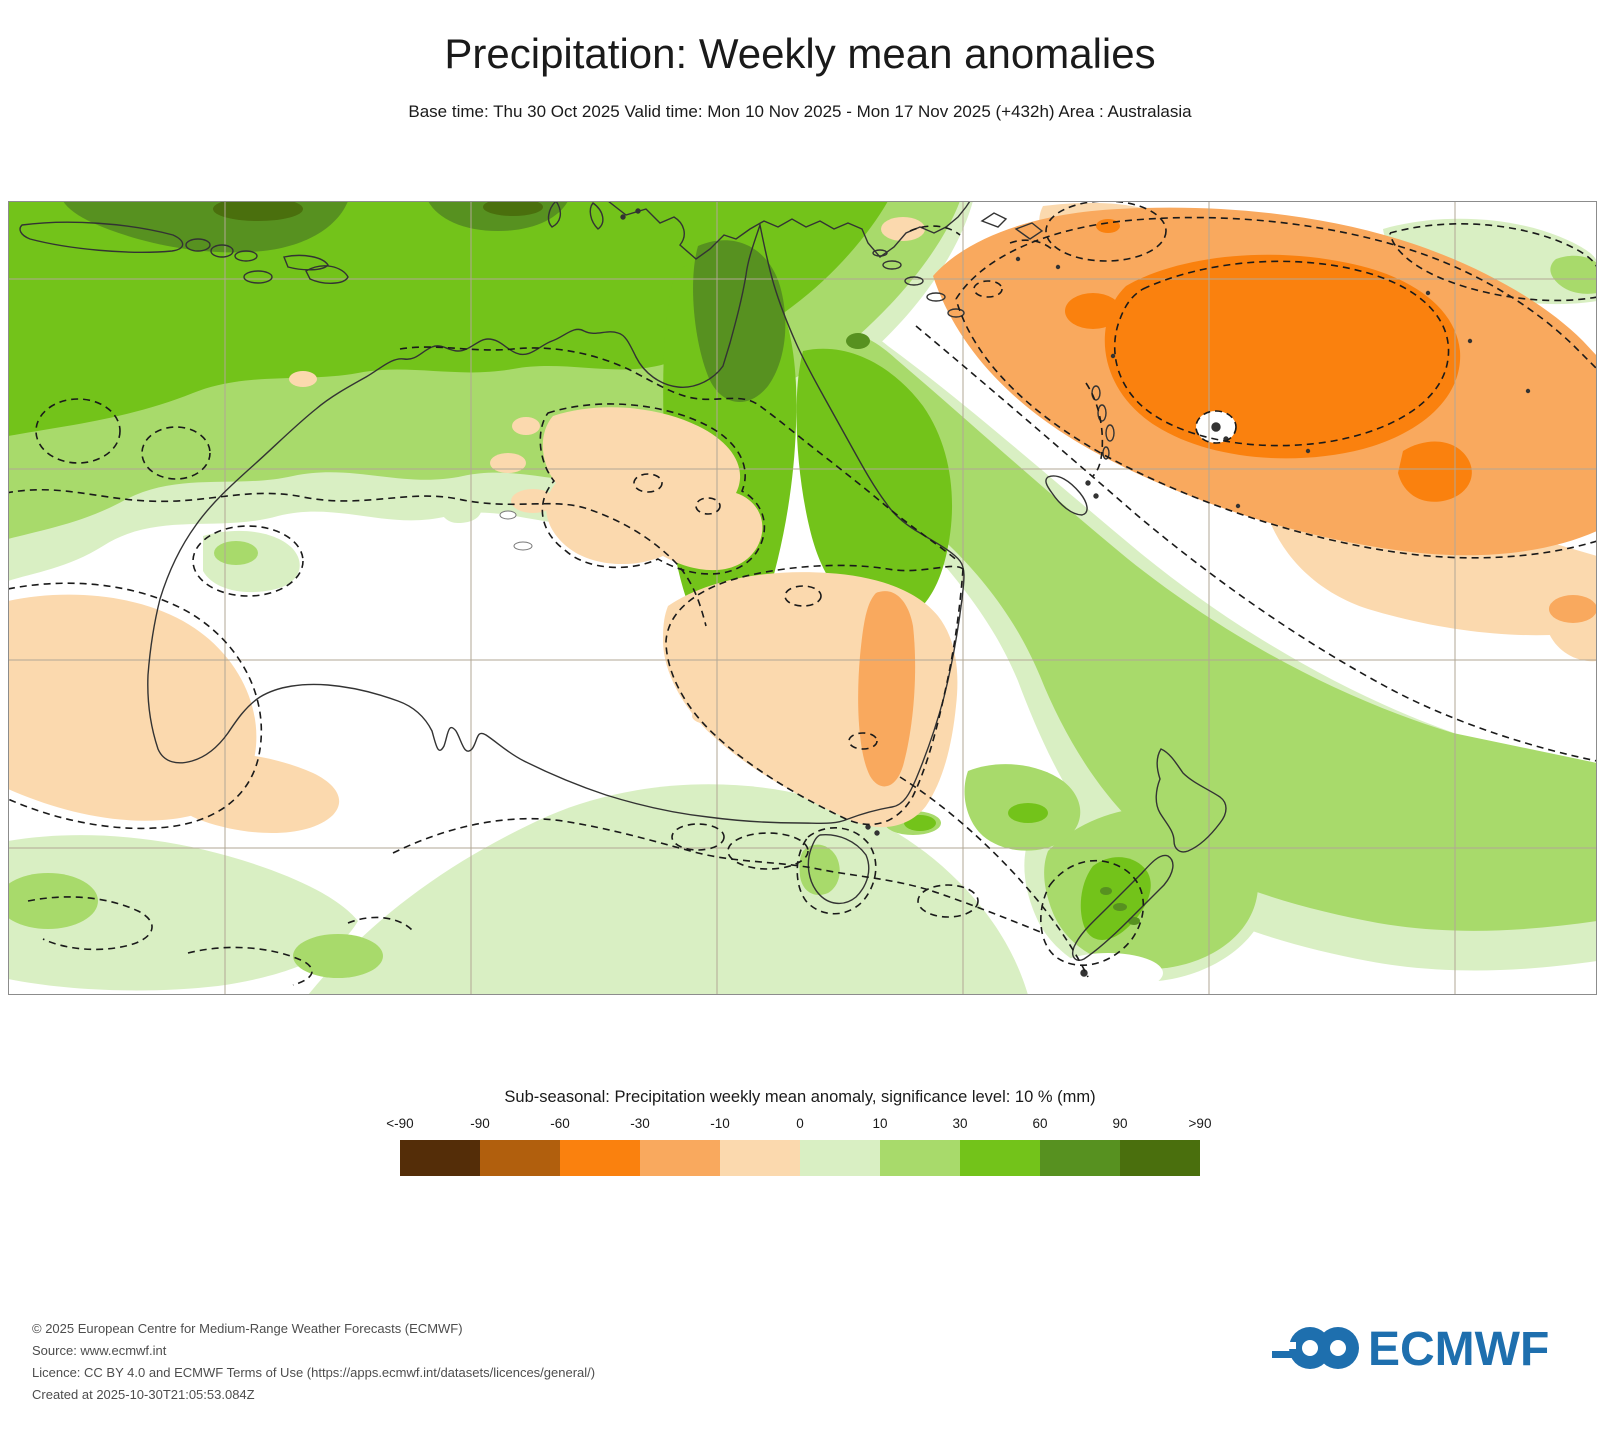 Image resolution: width=1600 pixels, height=1440 pixels. Describe the element at coordinates (800, 53) in the screenshot. I see `page-title: Precipitation: Weekly mean anomalies` at that location.